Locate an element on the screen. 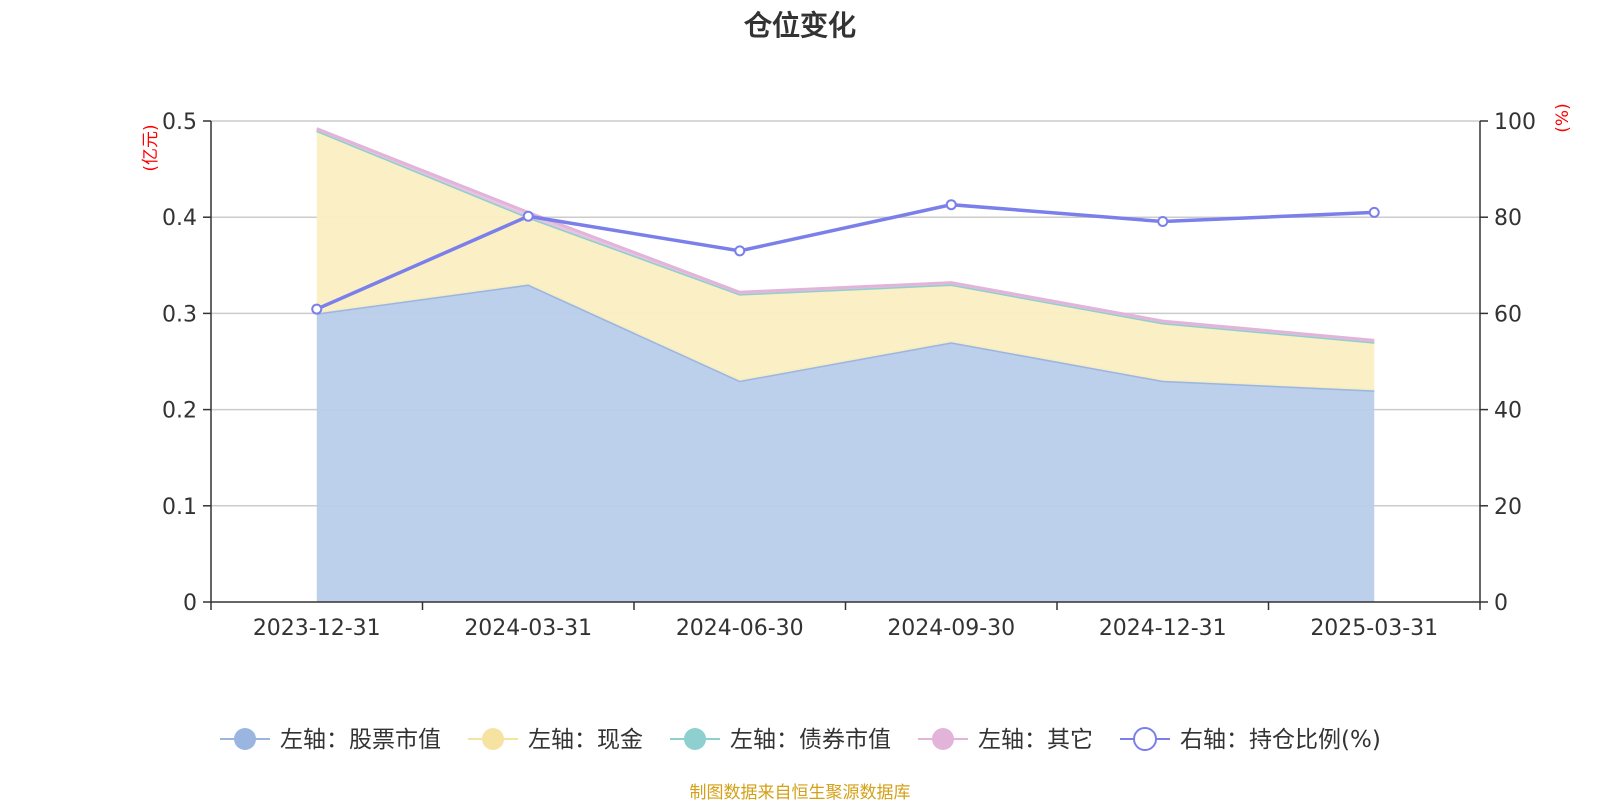  left-axis-tick-label: 0 is located at coordinates (190, 603).